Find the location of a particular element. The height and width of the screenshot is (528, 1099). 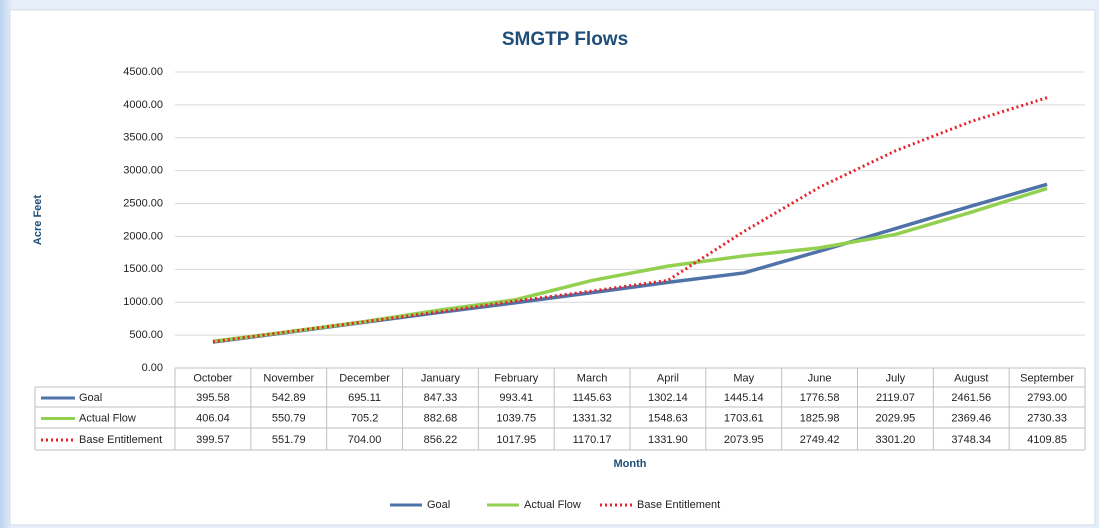

table-cell: 2119.07 is located at coordinates (895, 398).